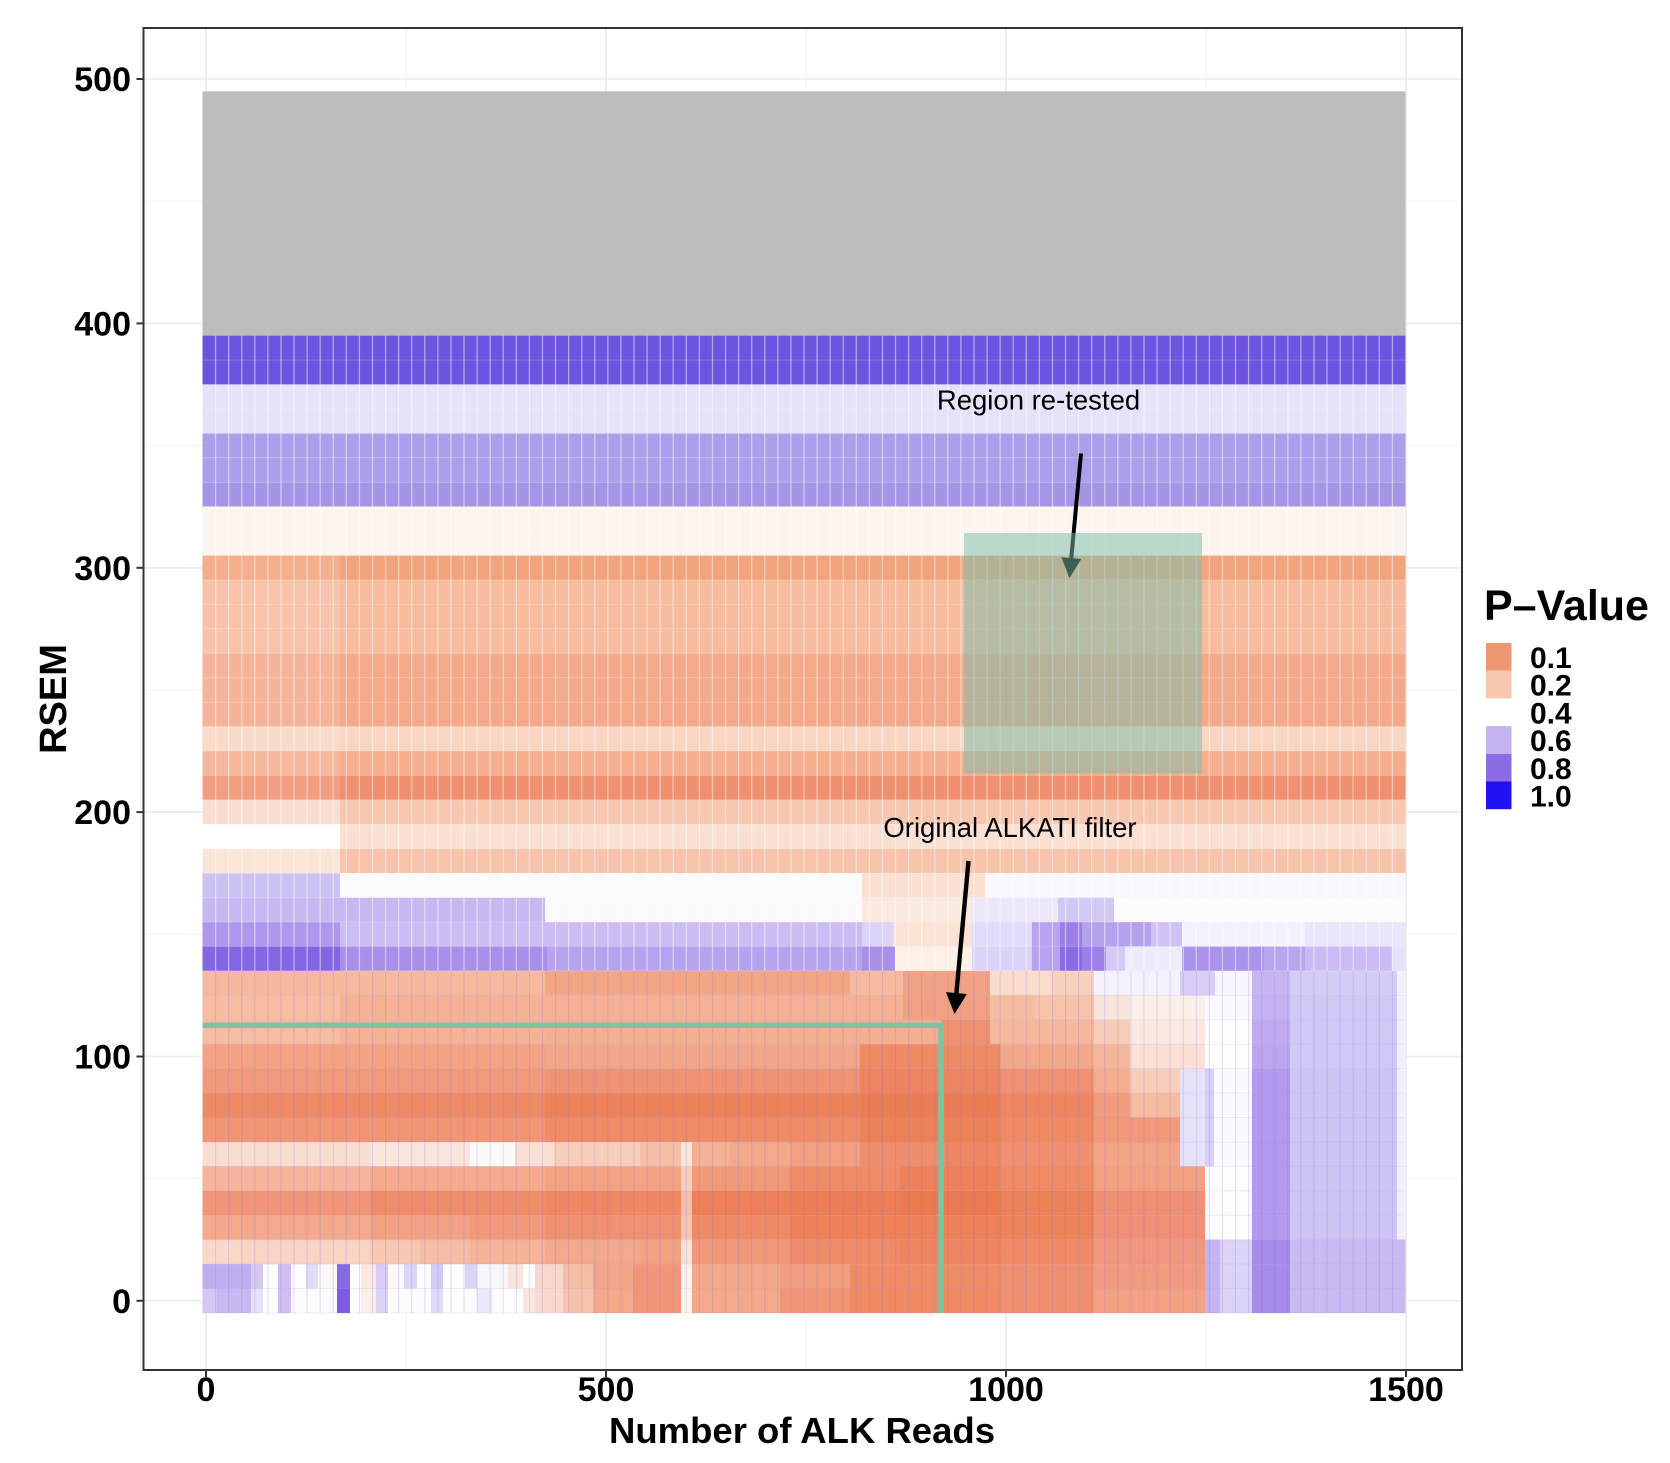  Describe the element at coordinates (102, 324) in the screenshot. I see `svg-text: 400` at that location.